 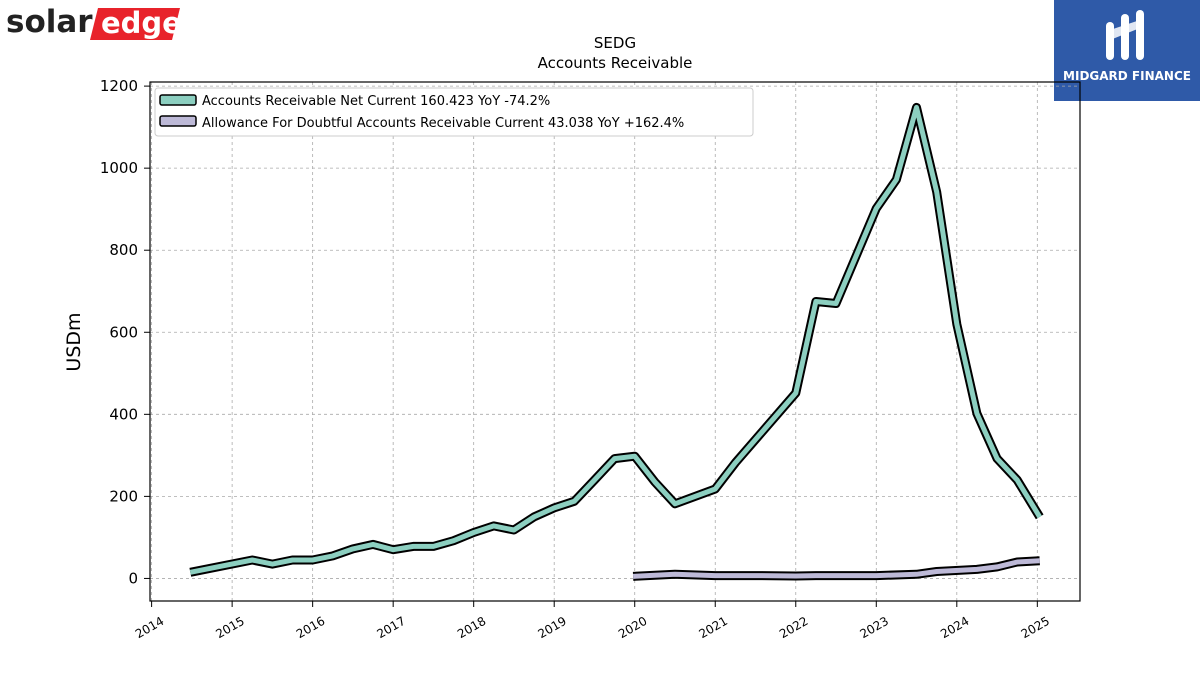 What do you see at coordinates (178, 121) in the screenshot?
I see `legend-swatch-allowance-doubtful` at bounding box center [178, 121].